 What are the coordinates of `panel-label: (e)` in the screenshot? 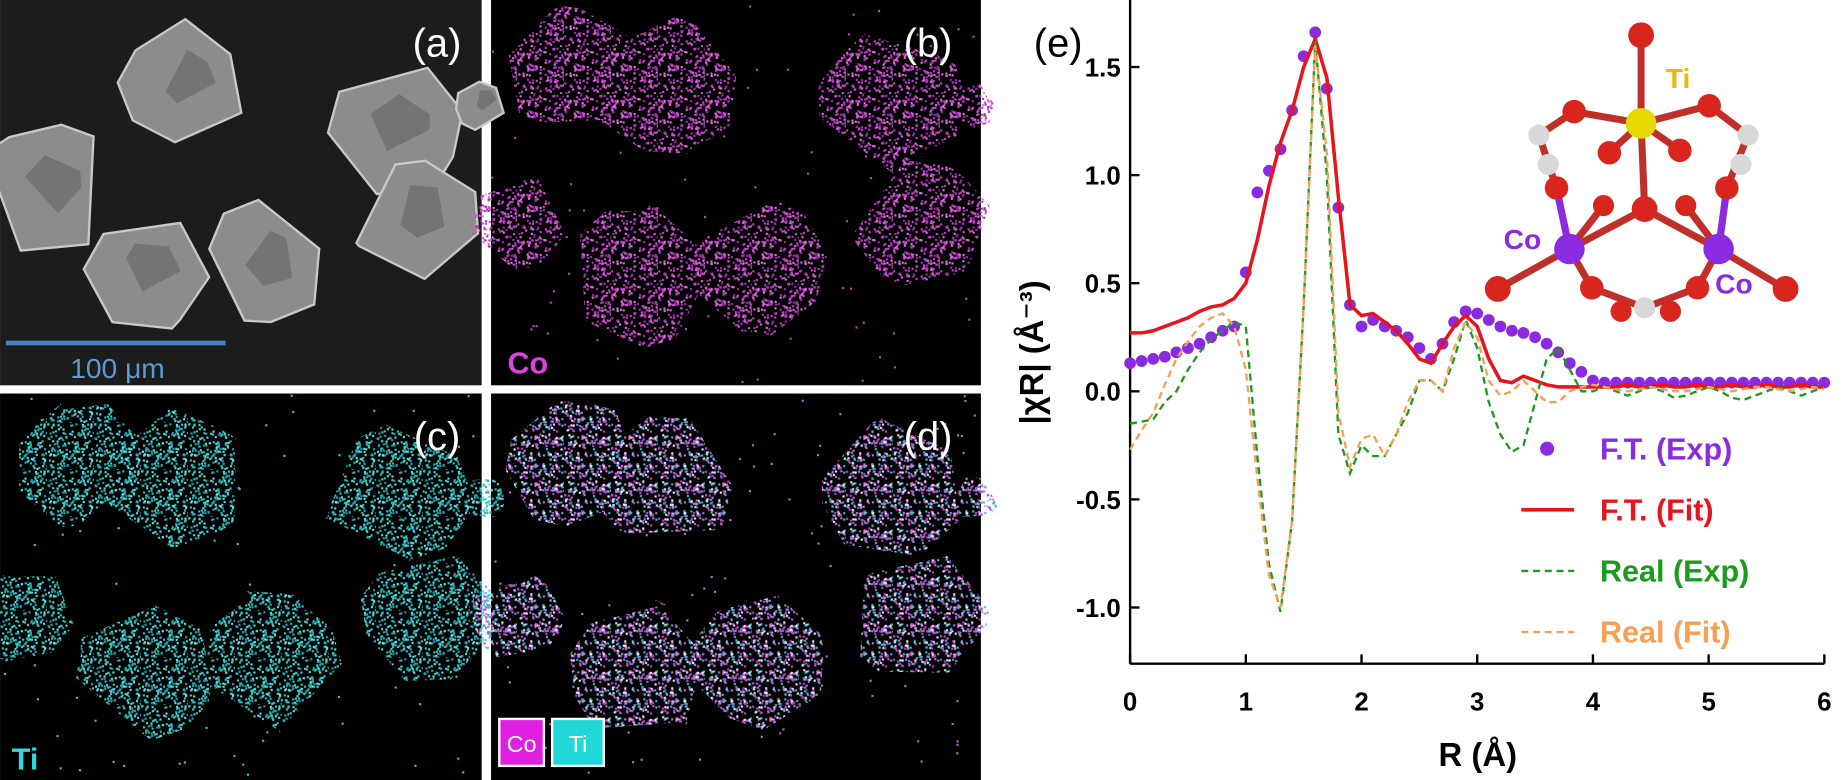 It's located at (1058, 43).